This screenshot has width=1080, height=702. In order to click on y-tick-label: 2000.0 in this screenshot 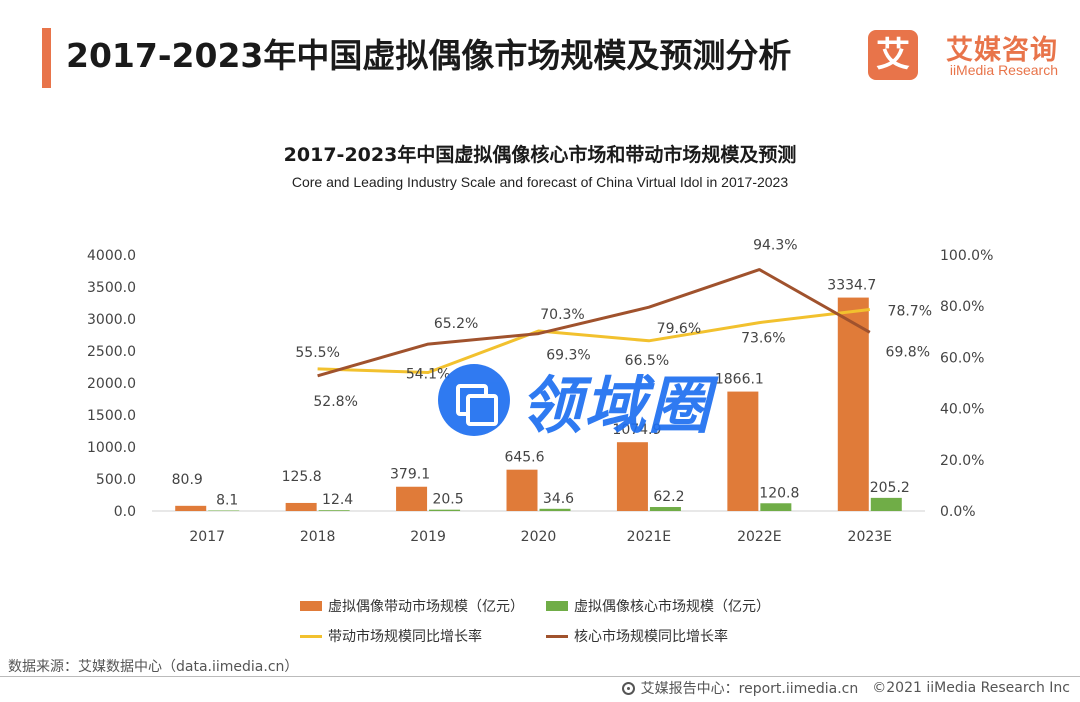, I will do `click(111, 384)`.